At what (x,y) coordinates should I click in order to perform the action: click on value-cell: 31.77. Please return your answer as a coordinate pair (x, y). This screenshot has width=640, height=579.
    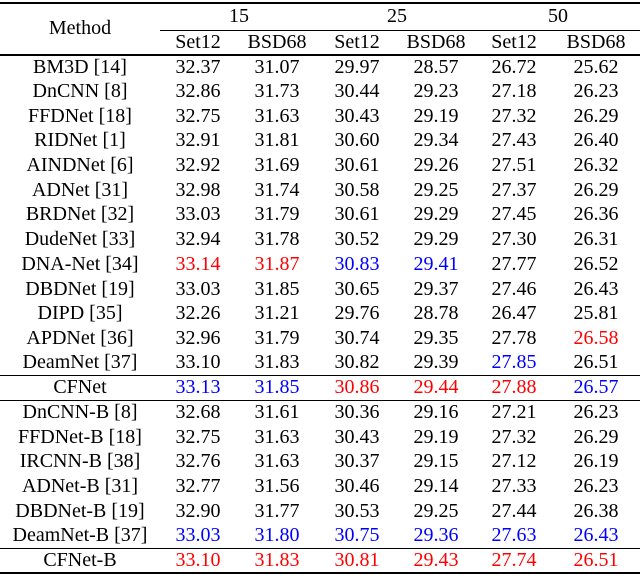
    Looking at the image, I should click on (277, 510).